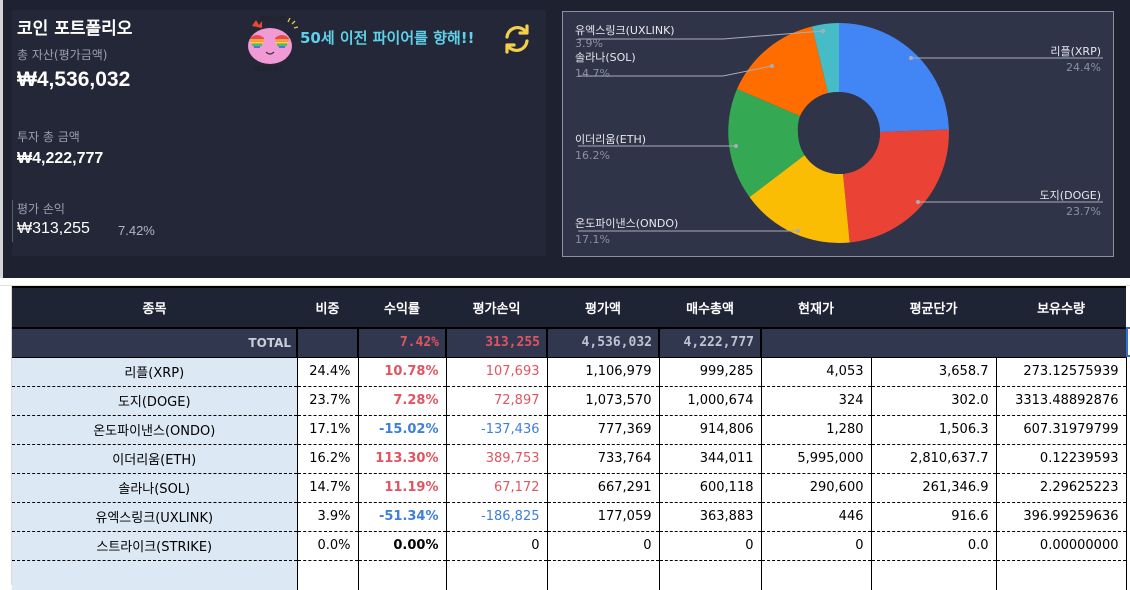  Describe the element at coordinates (402, 430) in the screenshot. I see `return-pct: -15.02%` at that location.